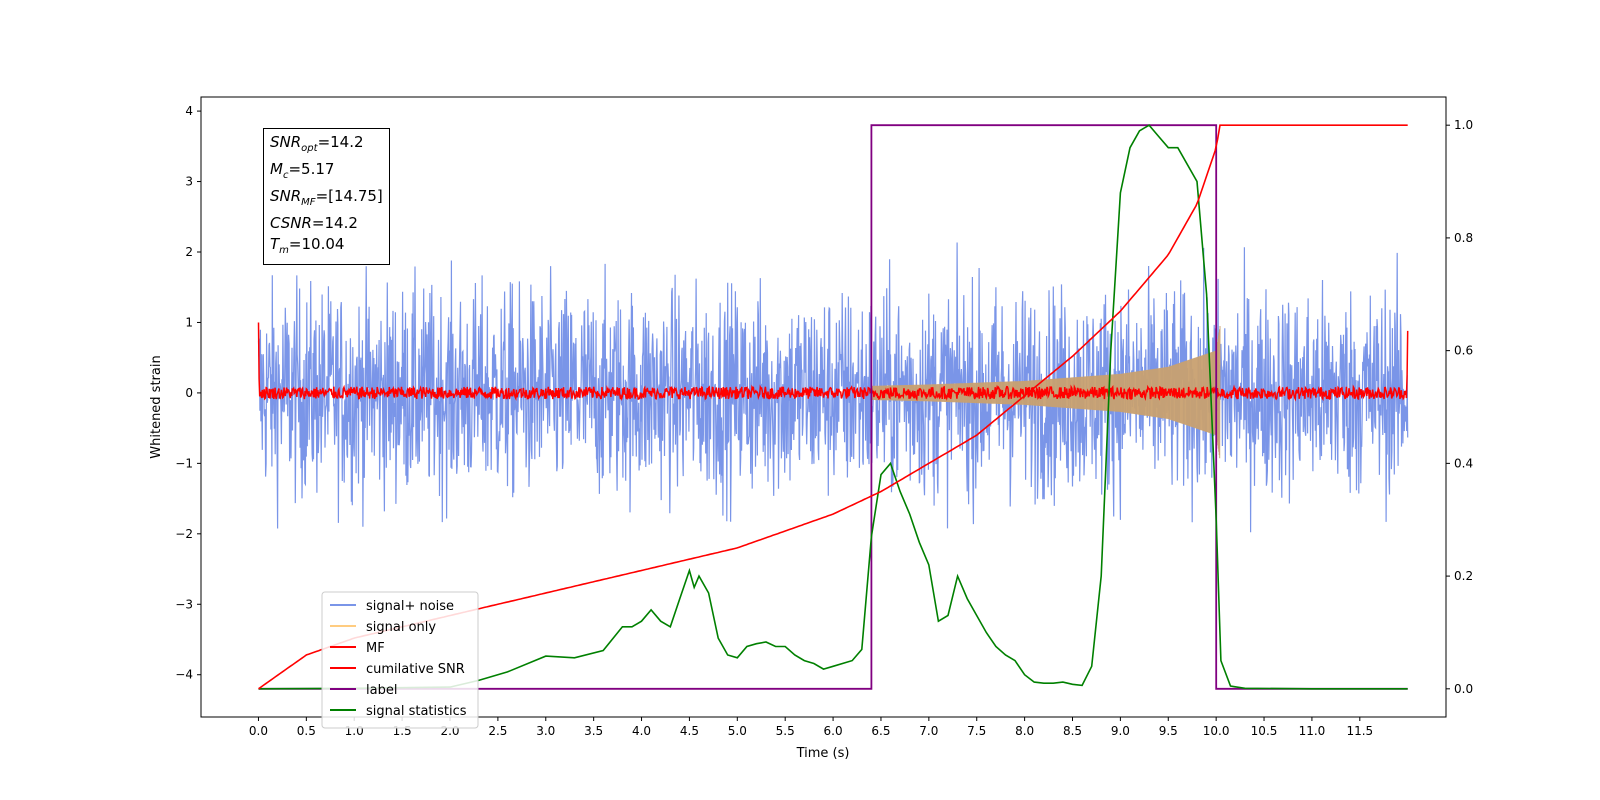  Describe the element at coordinates (1463, 576) in the screenshot. I see `y2-tick-label: 0.2` at that location.